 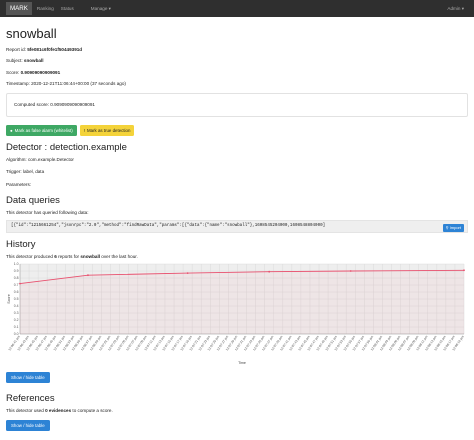 What do you see at coordinates (242, 302) in the screenshot?
I see `series-area-fill` at bounding box center [242, 302].